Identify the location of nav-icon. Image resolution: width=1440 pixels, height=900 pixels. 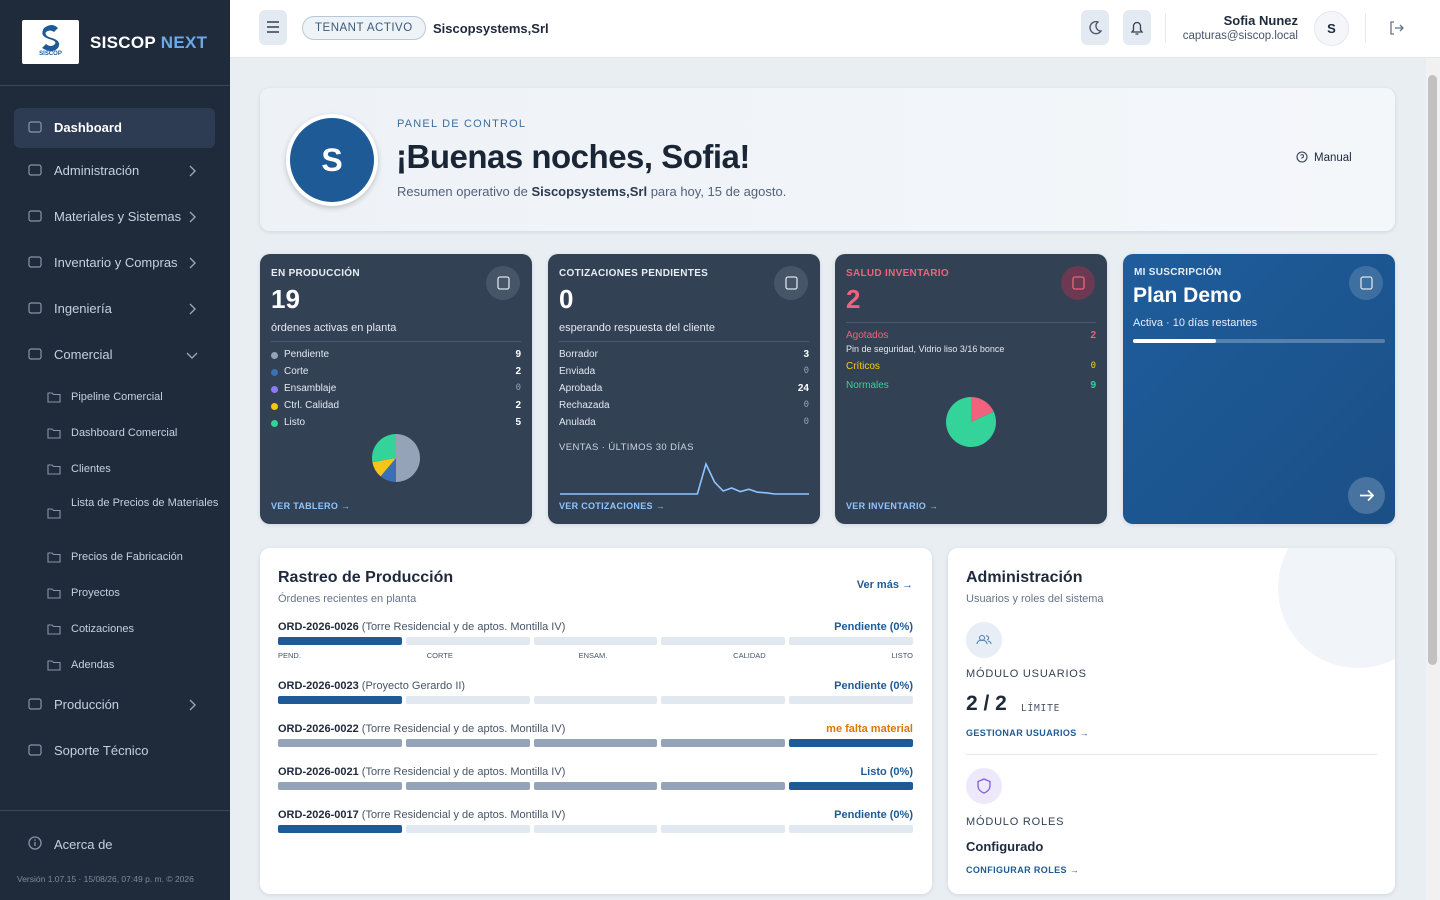
(35, 170).